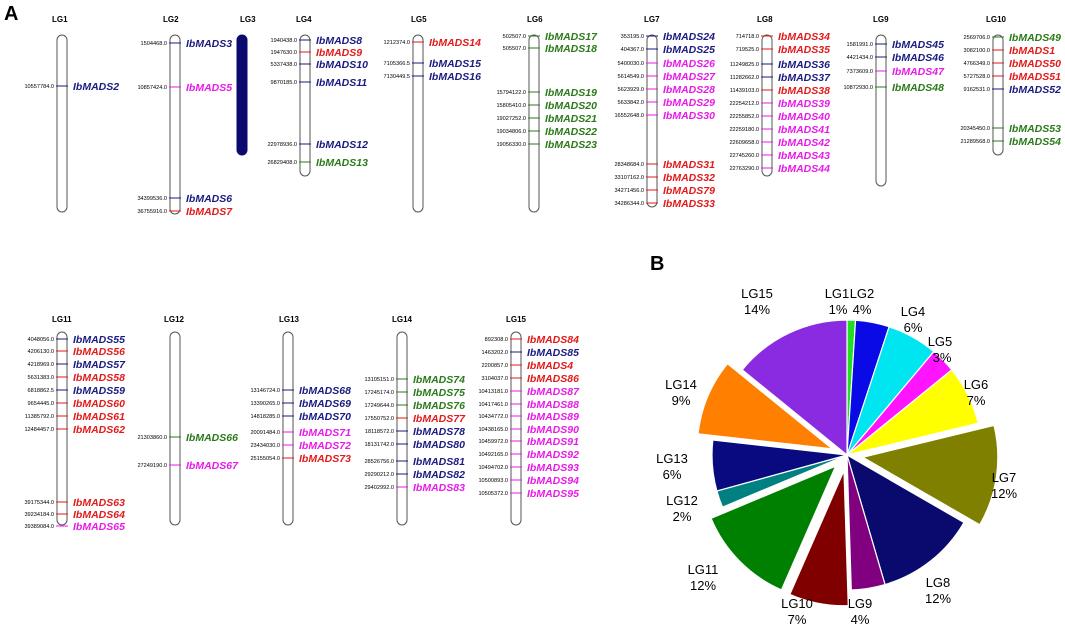 This screenshot has width=1065, height=628. Describe the element at coordinates (747, 37) in the screenshot. I see `gene-position-label: 714718.0` at that location.